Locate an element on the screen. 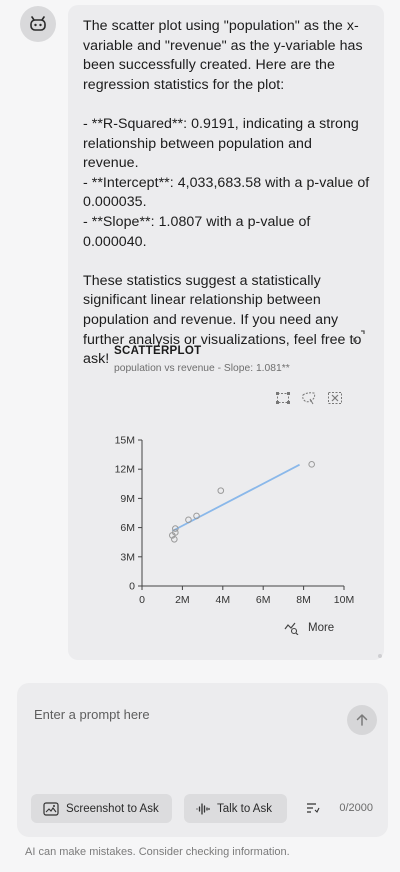  y-tick-label: 6M is located at coordinates (127, 528).